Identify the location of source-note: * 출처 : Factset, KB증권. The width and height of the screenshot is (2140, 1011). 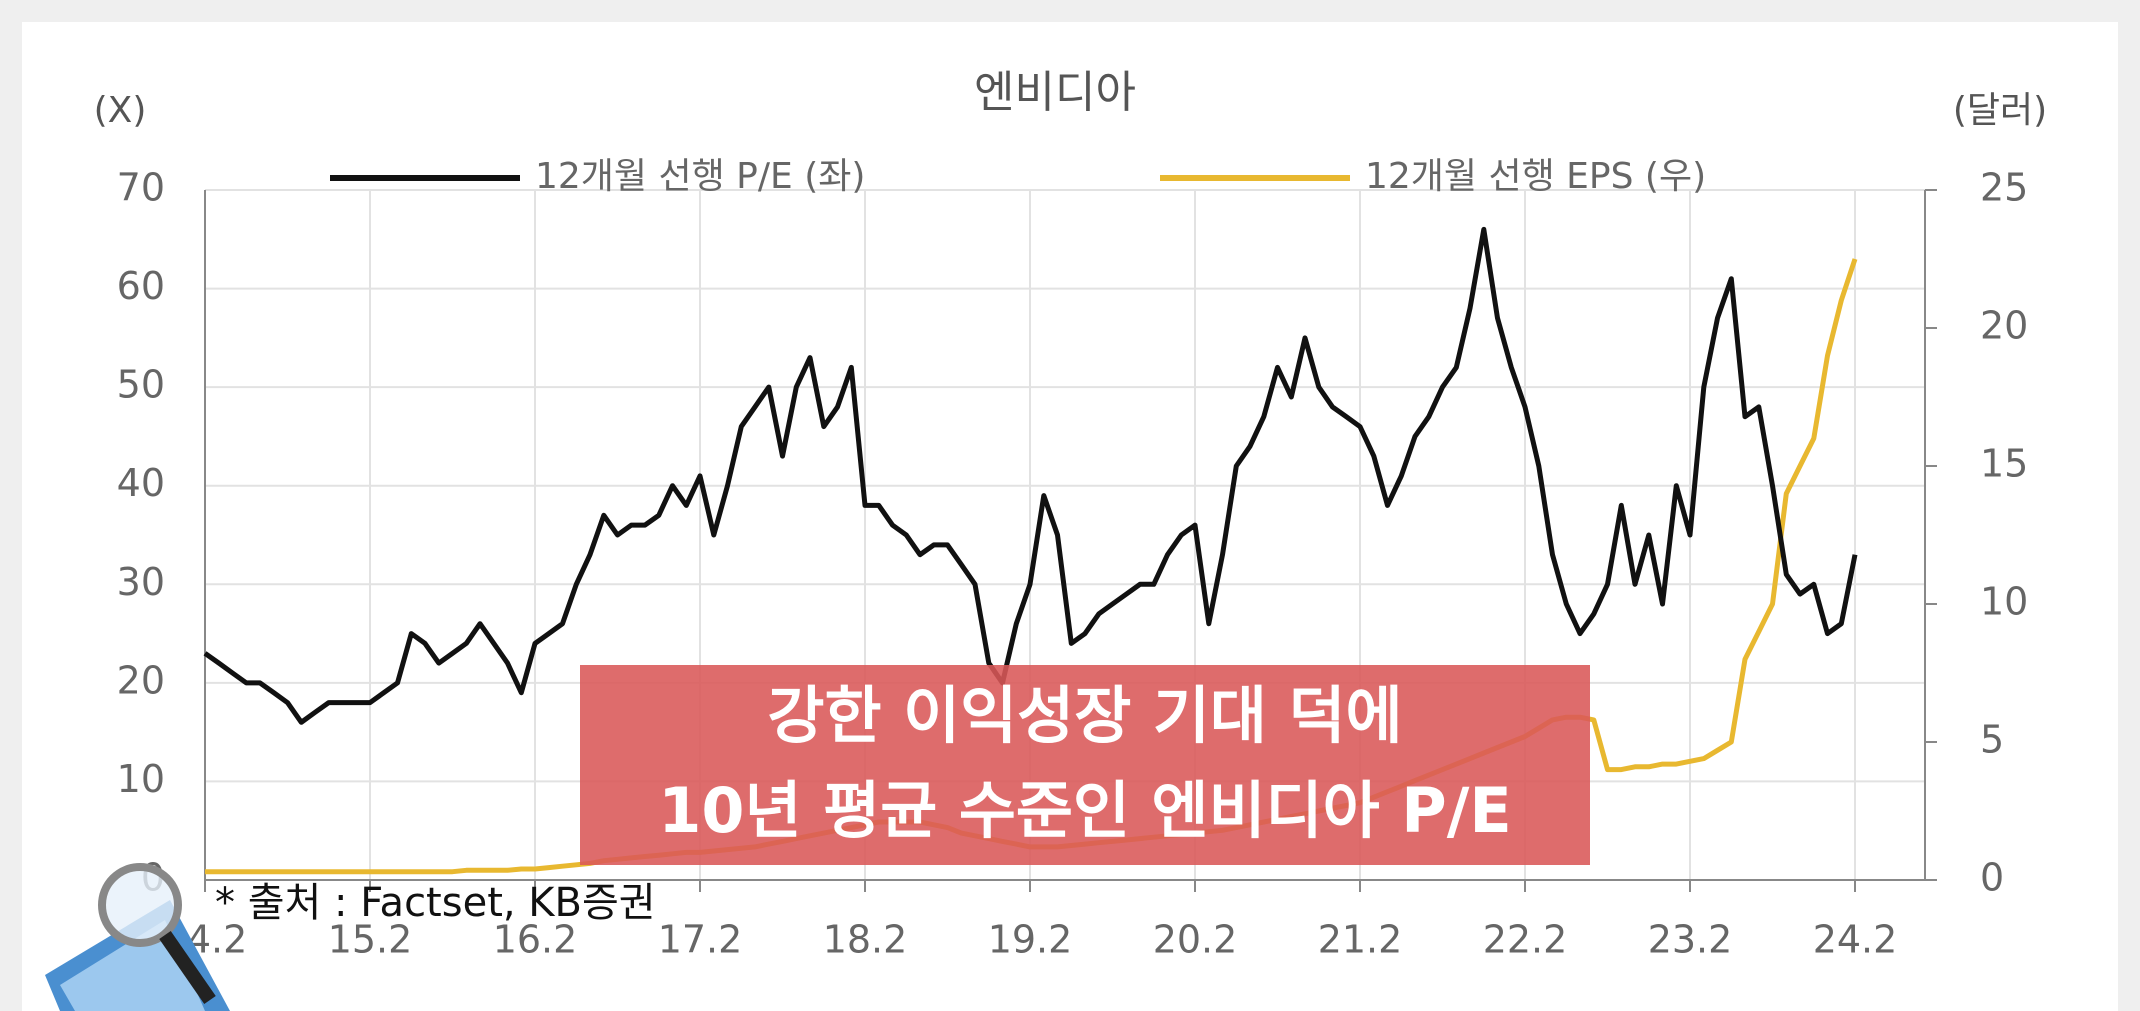
(435, 903).